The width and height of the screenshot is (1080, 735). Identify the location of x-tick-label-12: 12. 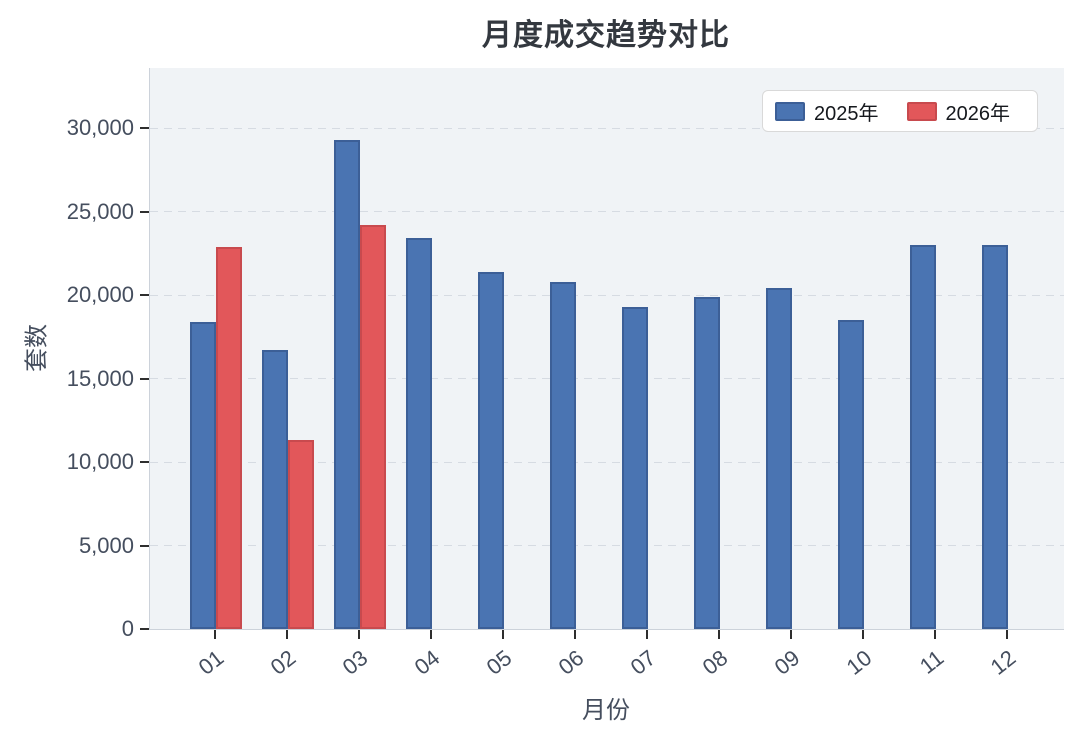
(1002, 662).